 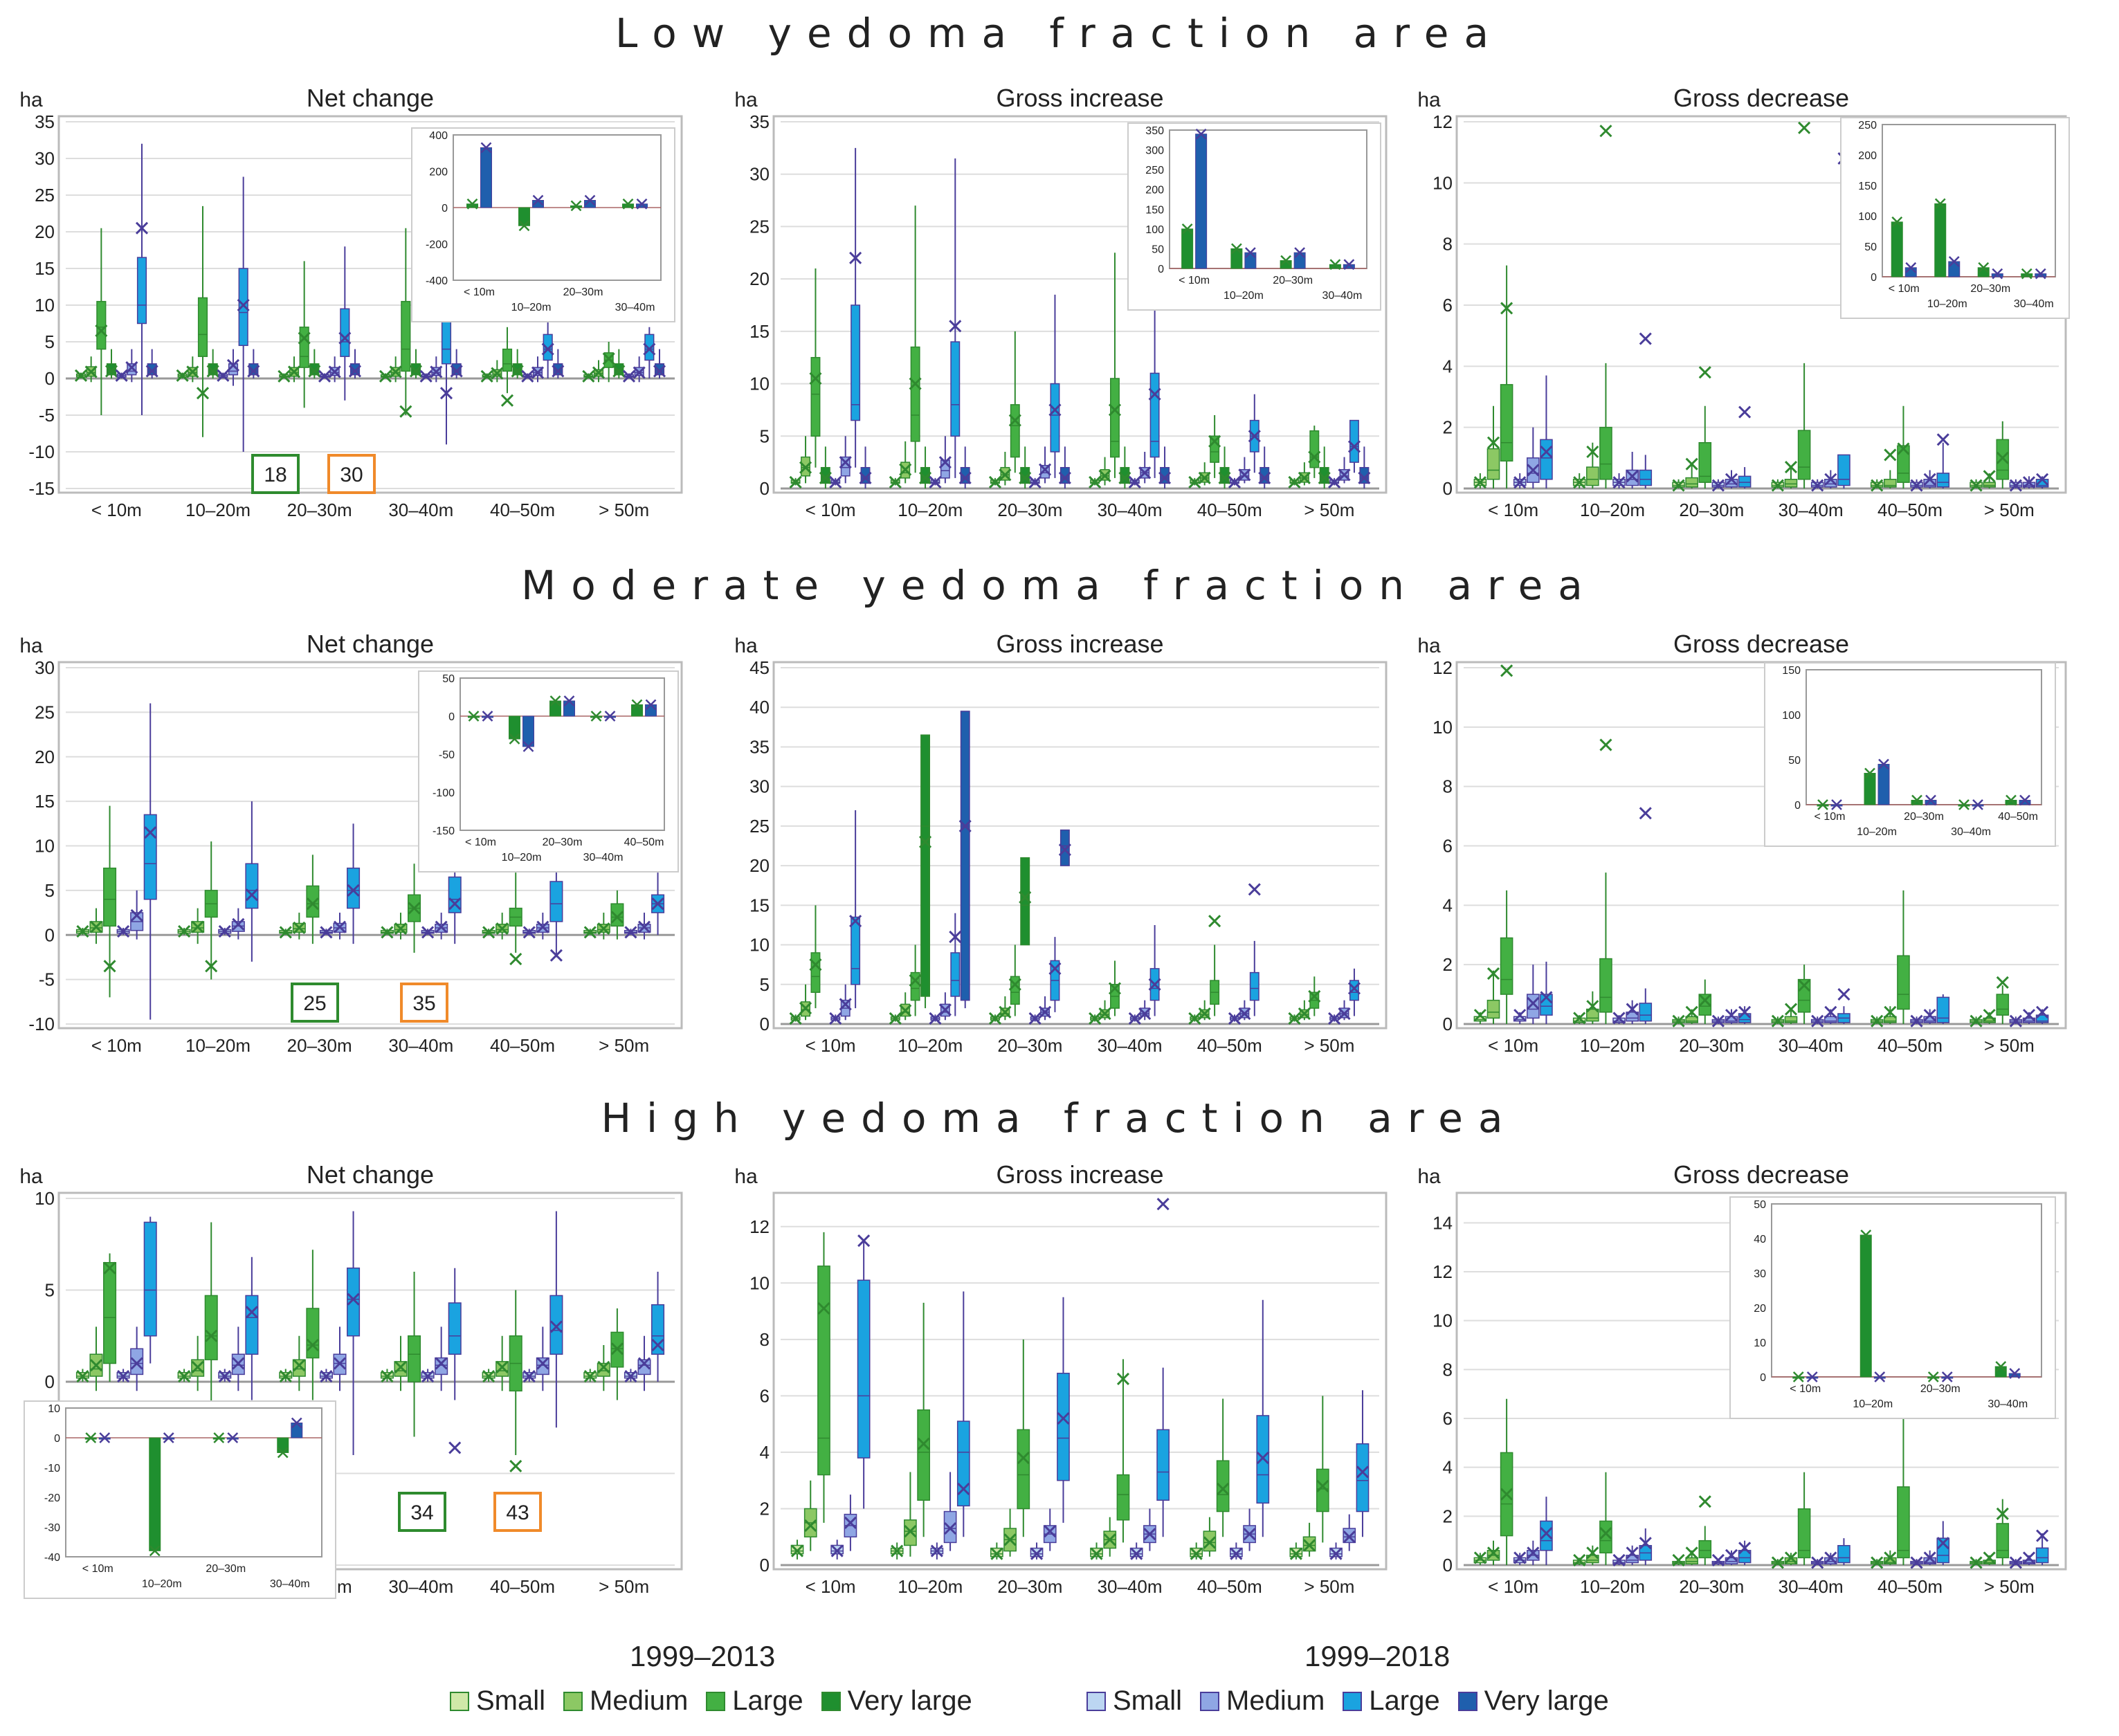 I want to click on y-tick-label: 4, so click(x=1448, y=1468).